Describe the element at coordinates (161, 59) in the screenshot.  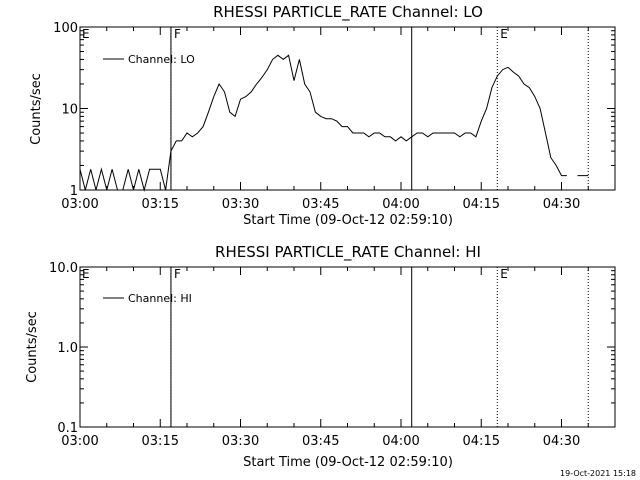
I see `legend-entry: Channel: LO` at that location.